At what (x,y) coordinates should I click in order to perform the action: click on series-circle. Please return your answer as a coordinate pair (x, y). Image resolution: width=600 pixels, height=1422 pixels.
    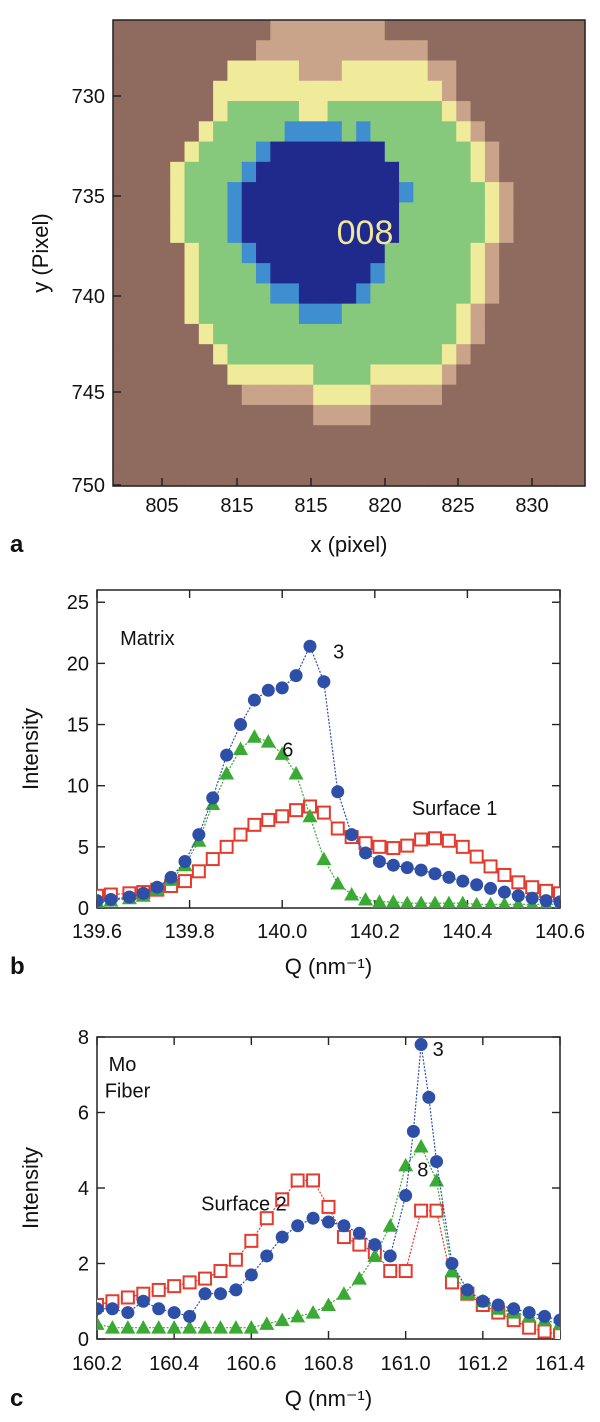
    Looking at the image, I should click on (328, 773).